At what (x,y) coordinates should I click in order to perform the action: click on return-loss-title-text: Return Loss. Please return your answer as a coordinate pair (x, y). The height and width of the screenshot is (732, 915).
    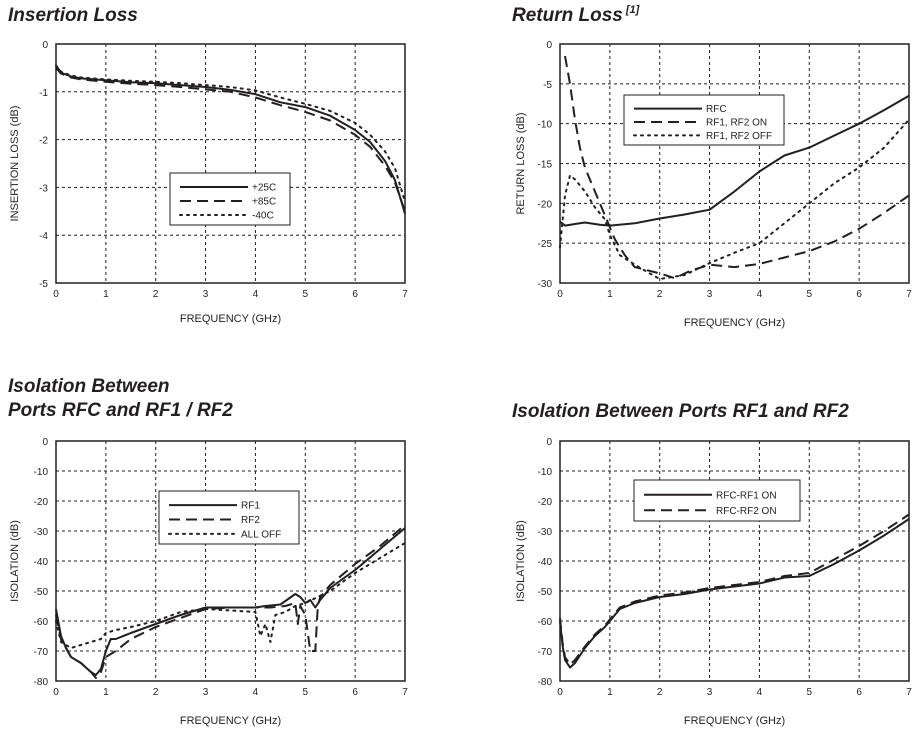
    Looking at the image, I should click on (567, 15).